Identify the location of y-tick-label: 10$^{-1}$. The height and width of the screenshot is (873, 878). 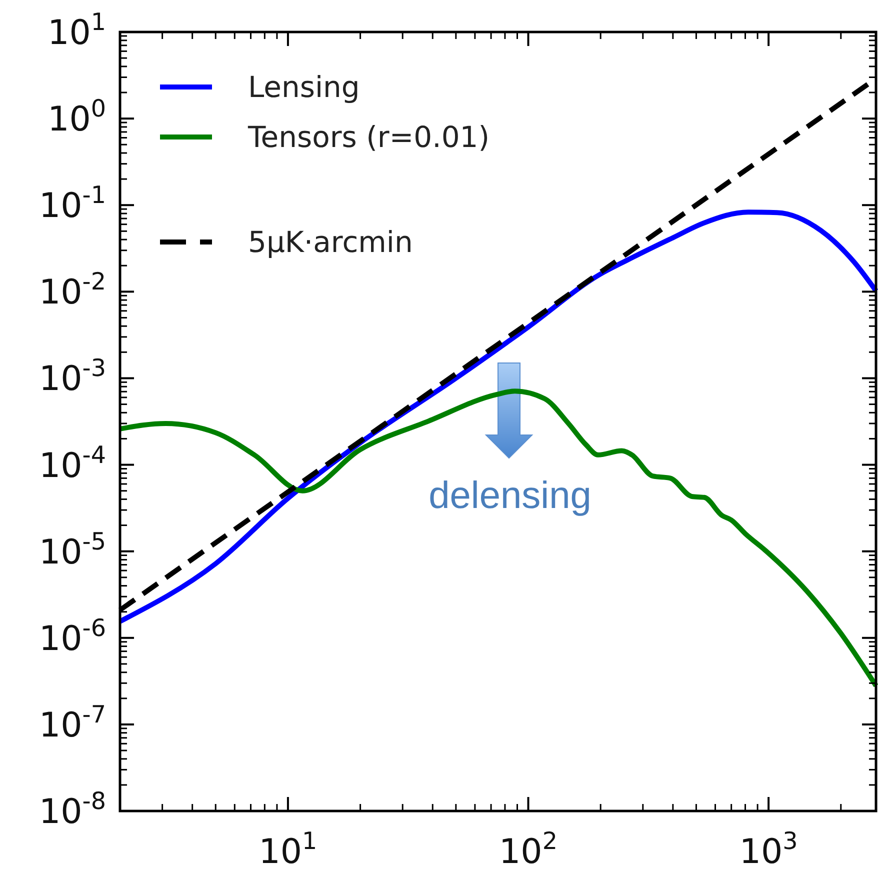
(72, 203).